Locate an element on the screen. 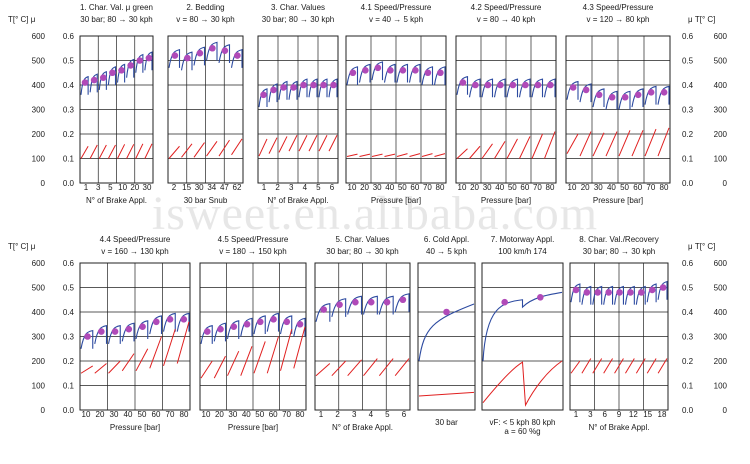 Image resolution: width=750 pixels, height=464 pixels. panel-subtitle: 40 → 5 kph is located at coordinates (446, 251).